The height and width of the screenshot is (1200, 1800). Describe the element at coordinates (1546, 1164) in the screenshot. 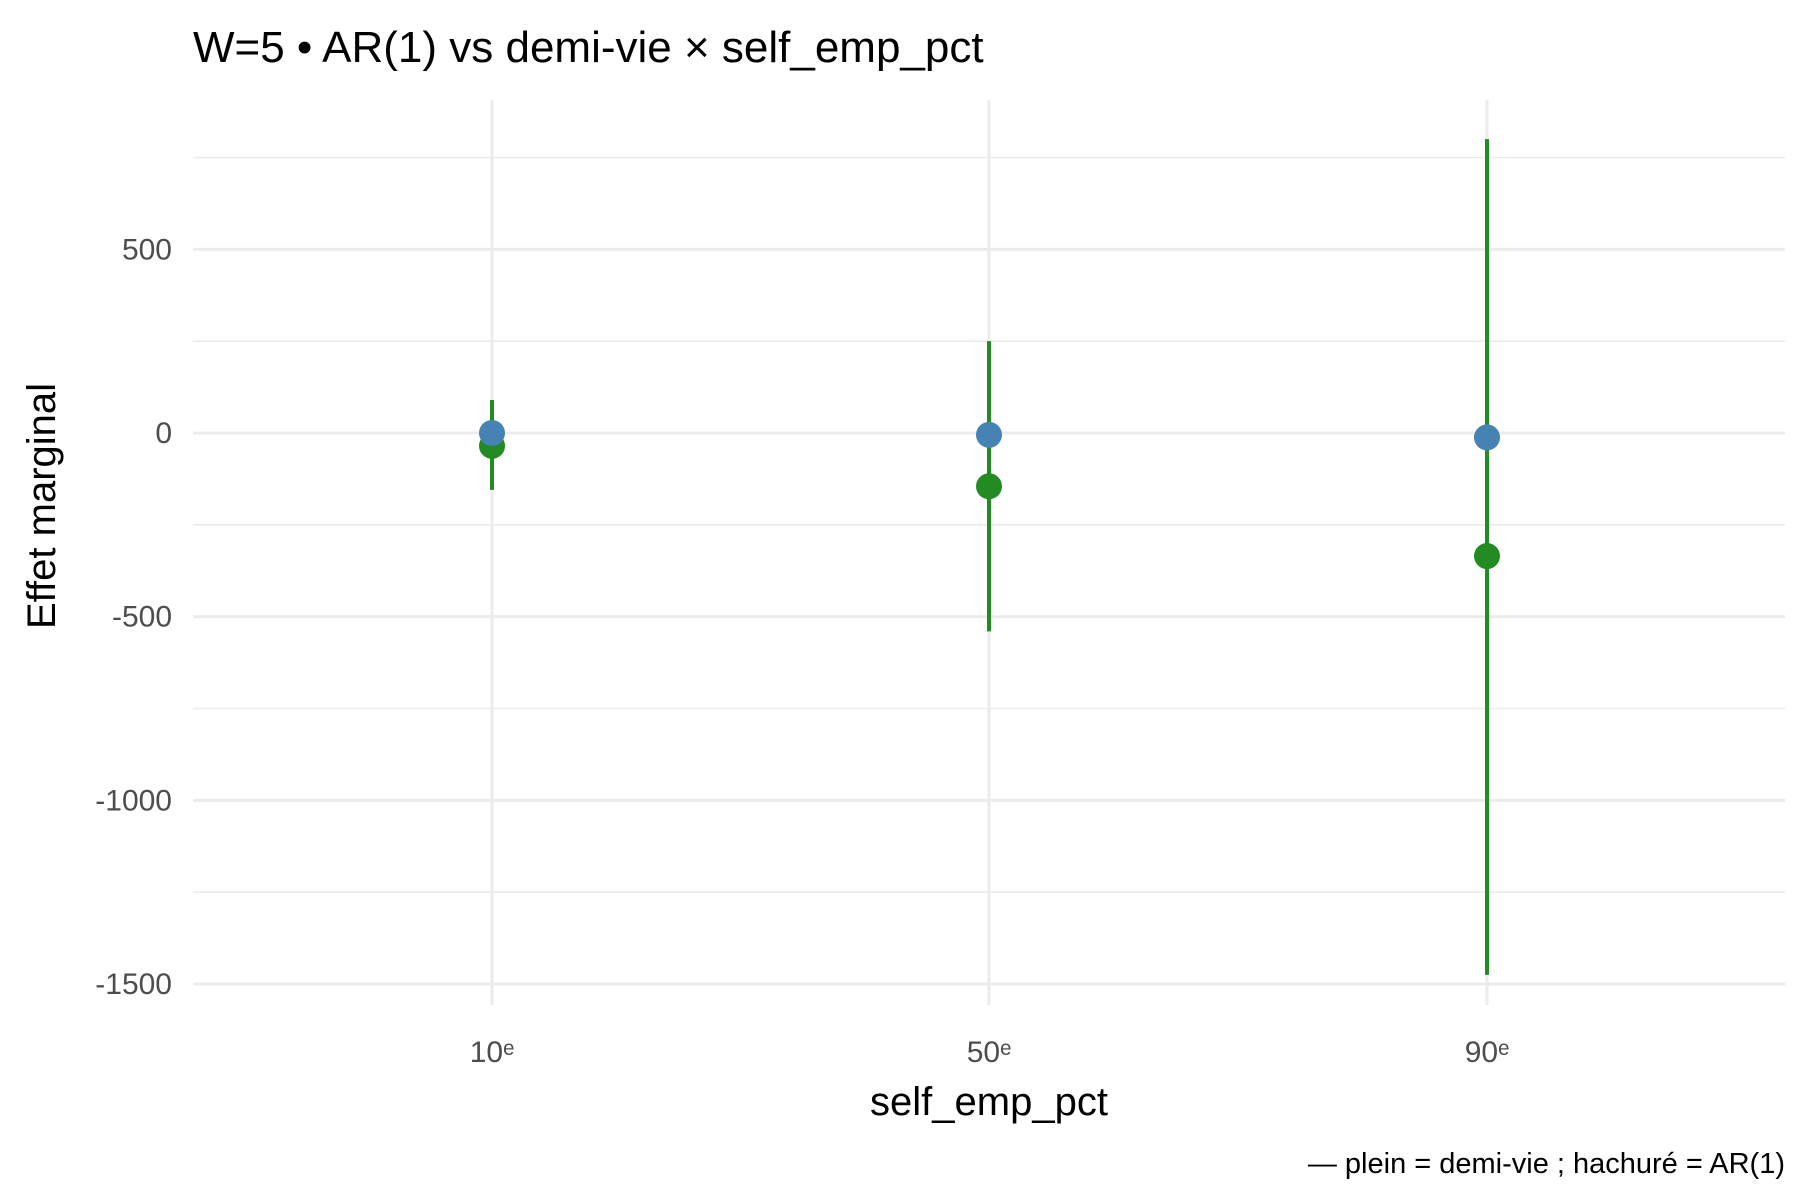

I see `chart-caption: — plein = demi-vie ; hachuré = AR(1)` at that location.